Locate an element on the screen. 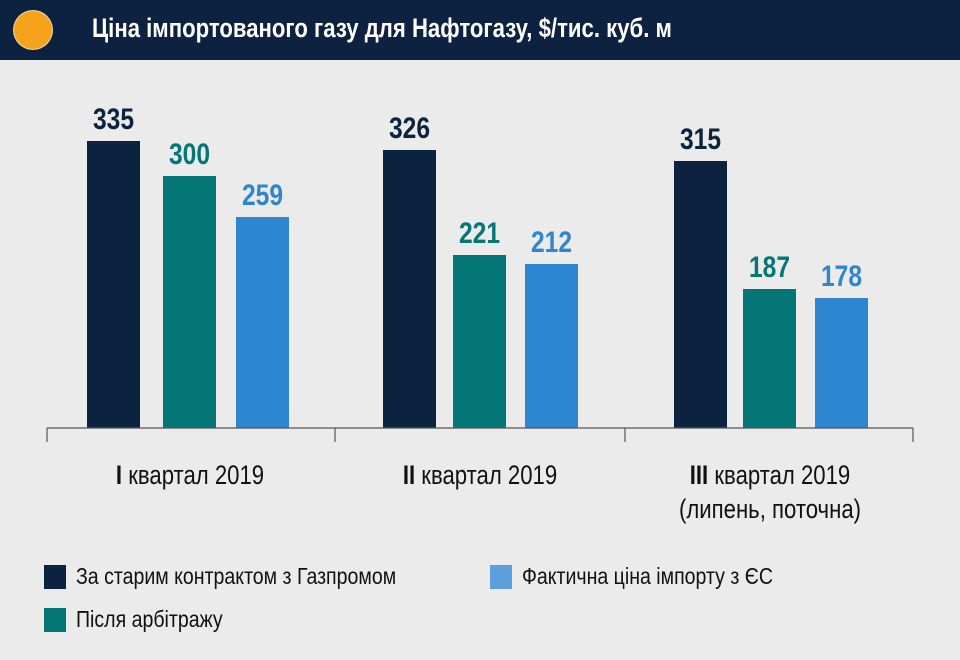  category-label-q2: II квартал 2019 is located at coordinates (479, 475).